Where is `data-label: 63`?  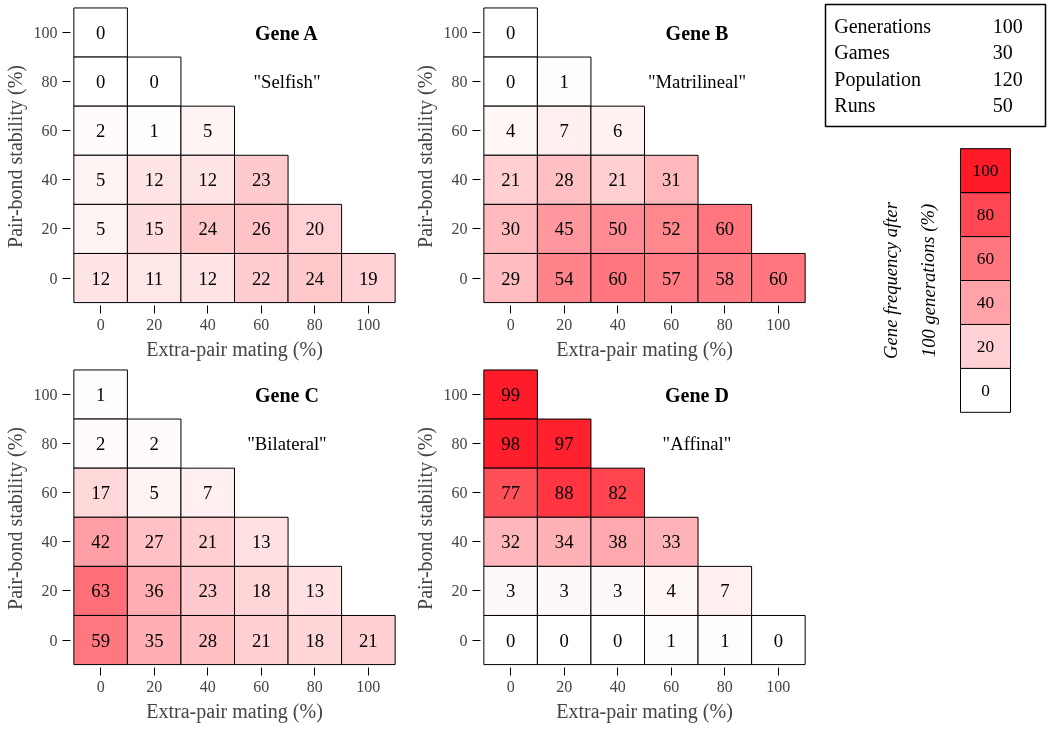 data-label: 63 is located at coordinates (100, 591).